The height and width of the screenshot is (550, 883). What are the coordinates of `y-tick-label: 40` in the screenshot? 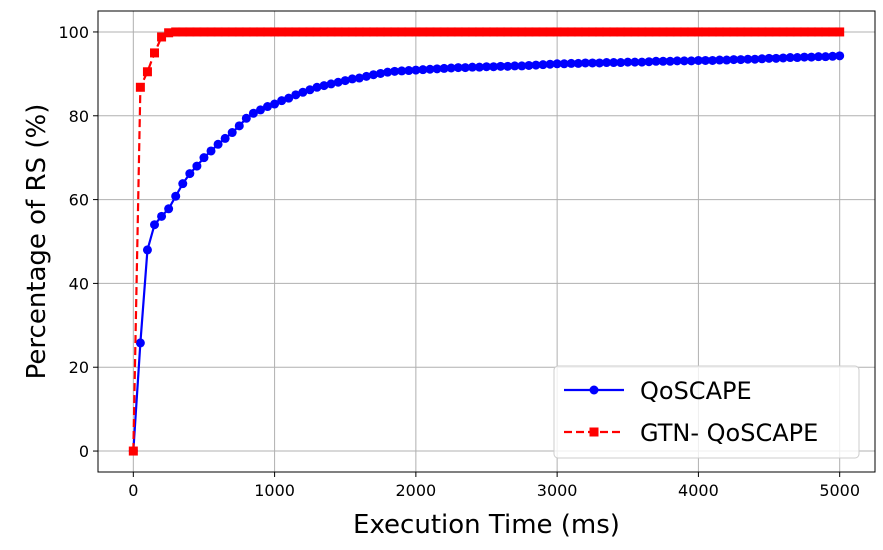 It's located at (79, 283).